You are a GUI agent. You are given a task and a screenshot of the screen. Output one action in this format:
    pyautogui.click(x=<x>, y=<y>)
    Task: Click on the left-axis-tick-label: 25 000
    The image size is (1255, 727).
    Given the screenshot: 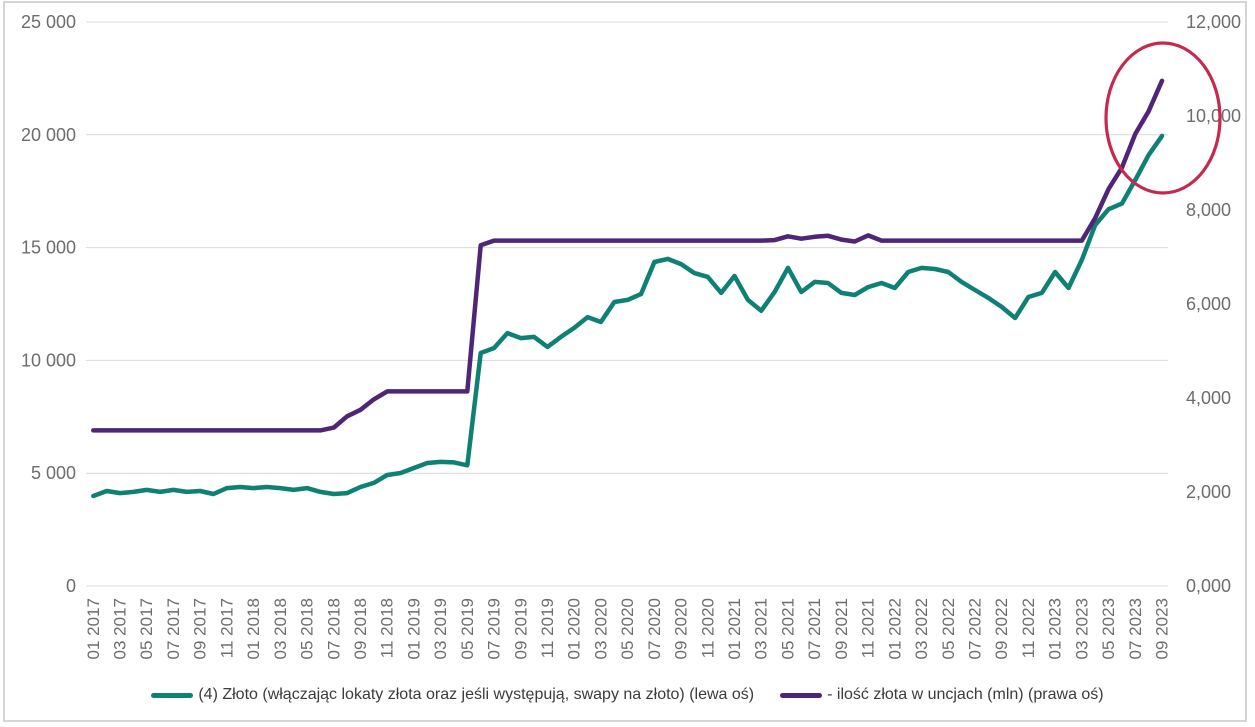 What is the action you would take?
    pyautogui.click(x=48, y=22)
    